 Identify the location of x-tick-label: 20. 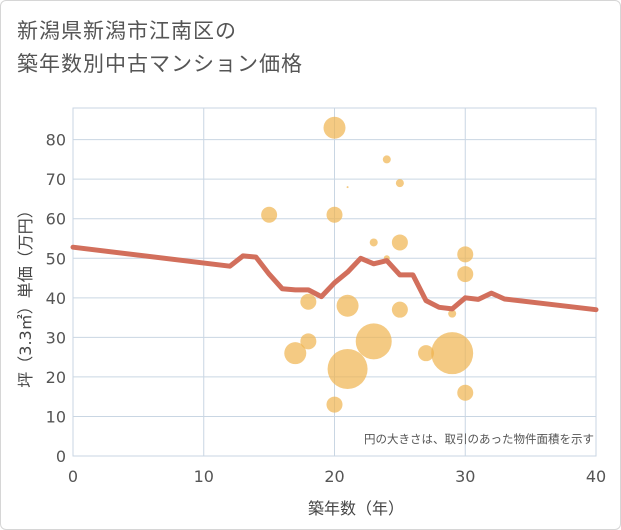
(334, 476).